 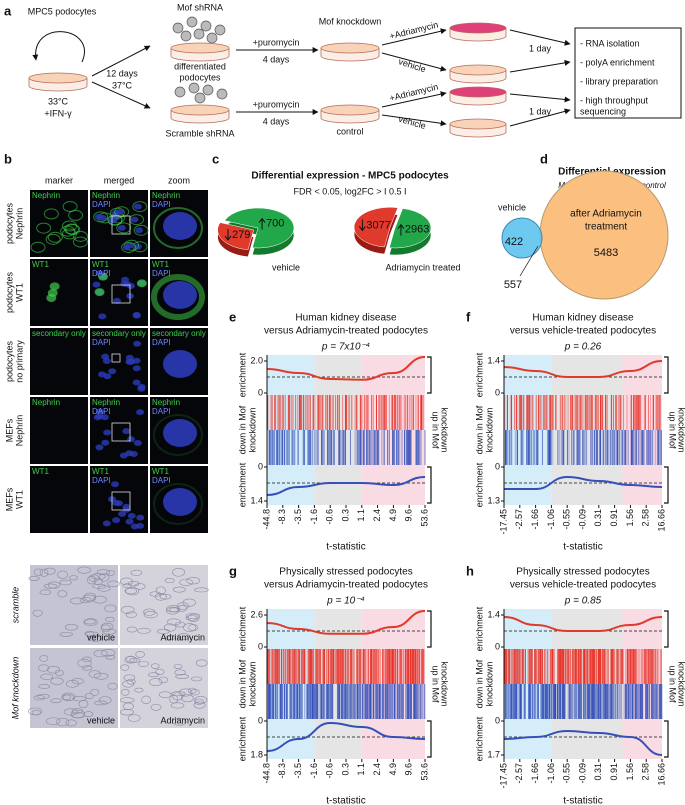 What do you see at coordinates (46, 402) in the screenshot?
I see `stain-label: Nephrin` at bounding box center [46, 402].